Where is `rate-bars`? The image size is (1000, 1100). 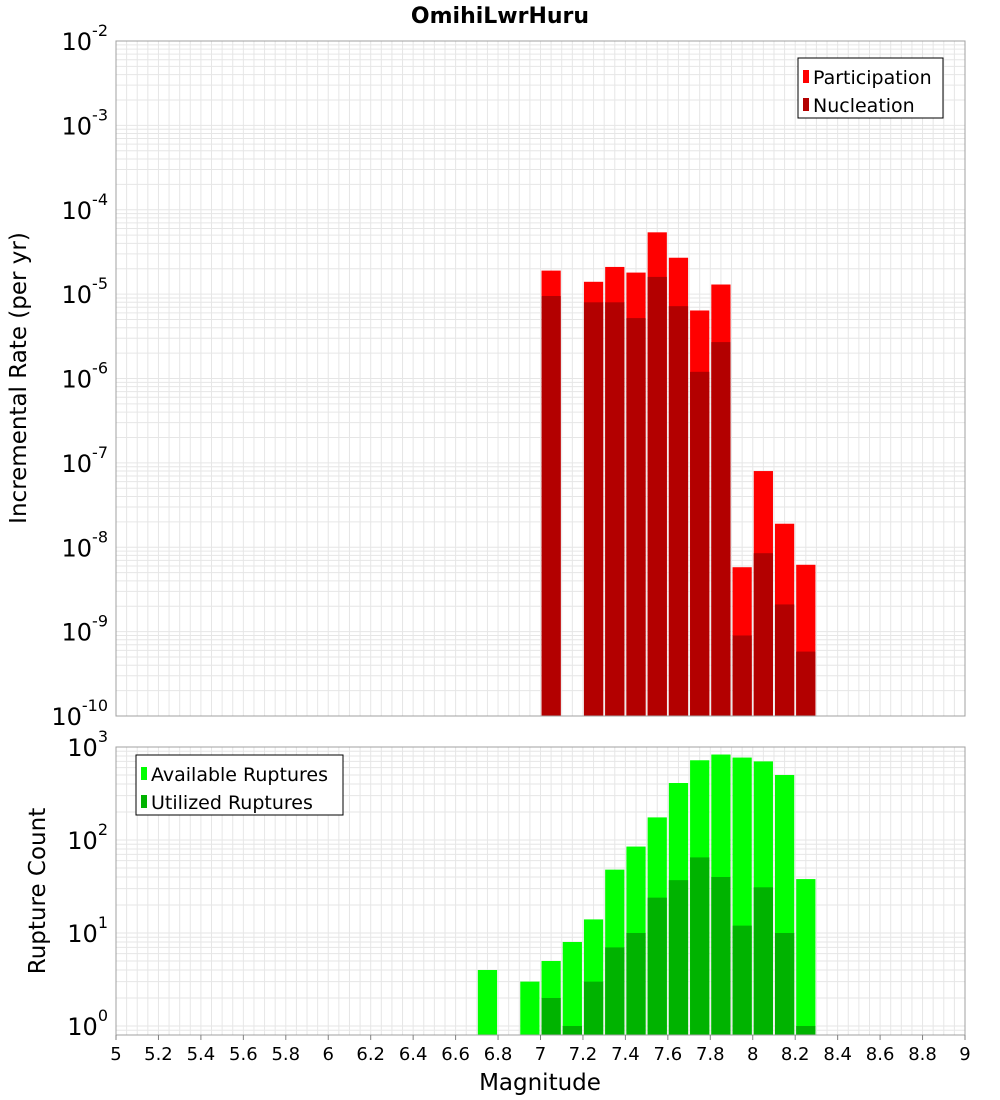
rate-bars is located at coordinates (678, 474).